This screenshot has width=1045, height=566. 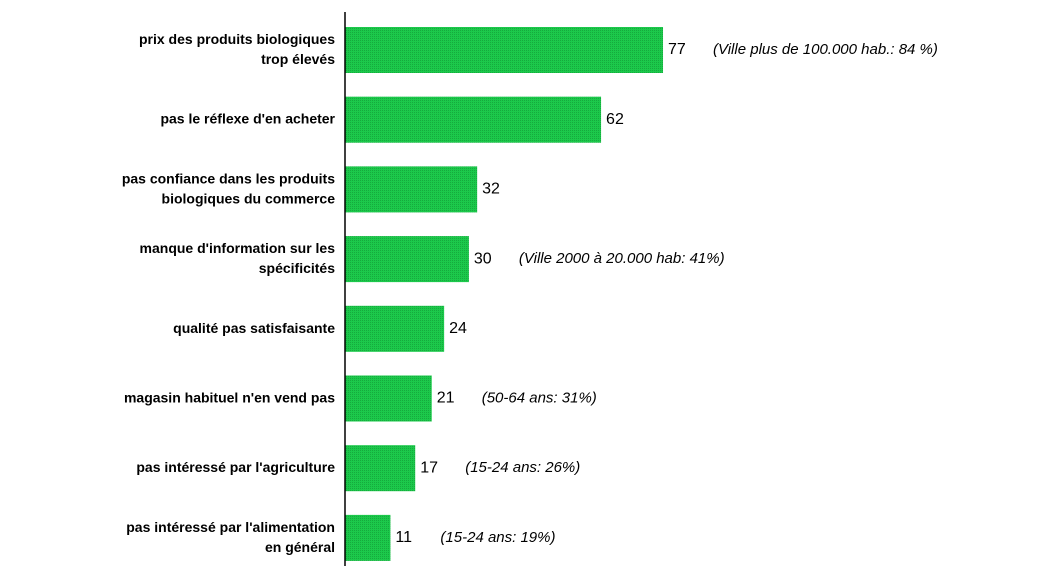 I want to click on category-label: qualité pas satisfaisante, so click(x=254, y=328).